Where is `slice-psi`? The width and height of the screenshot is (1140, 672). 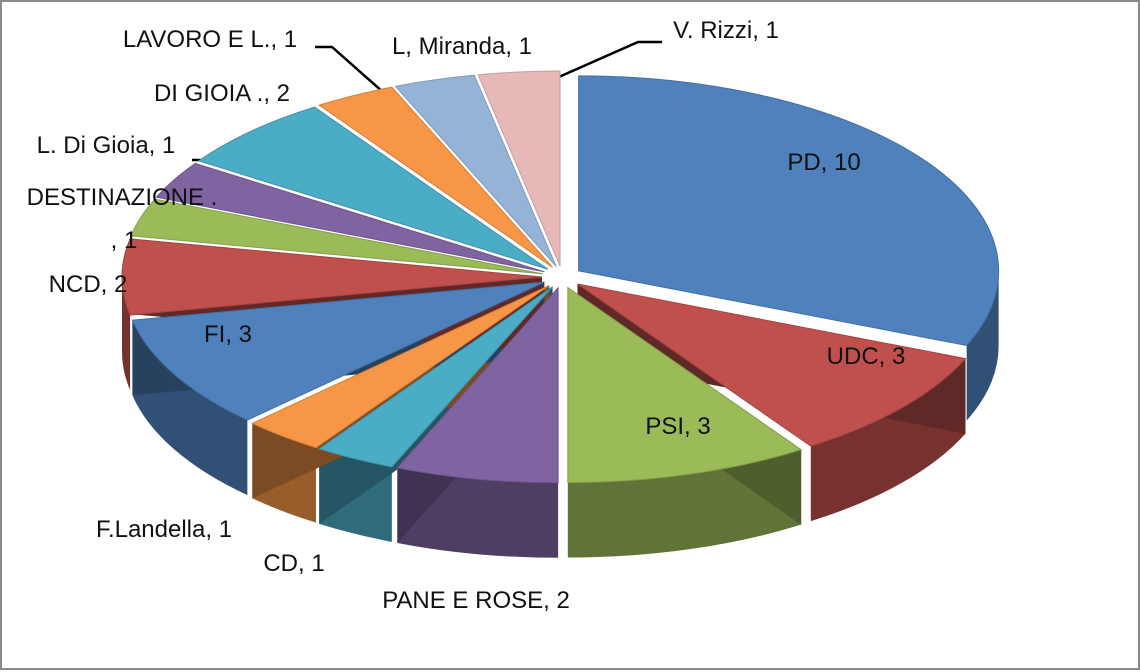
slice-psi is located at coordinates (685, 385).